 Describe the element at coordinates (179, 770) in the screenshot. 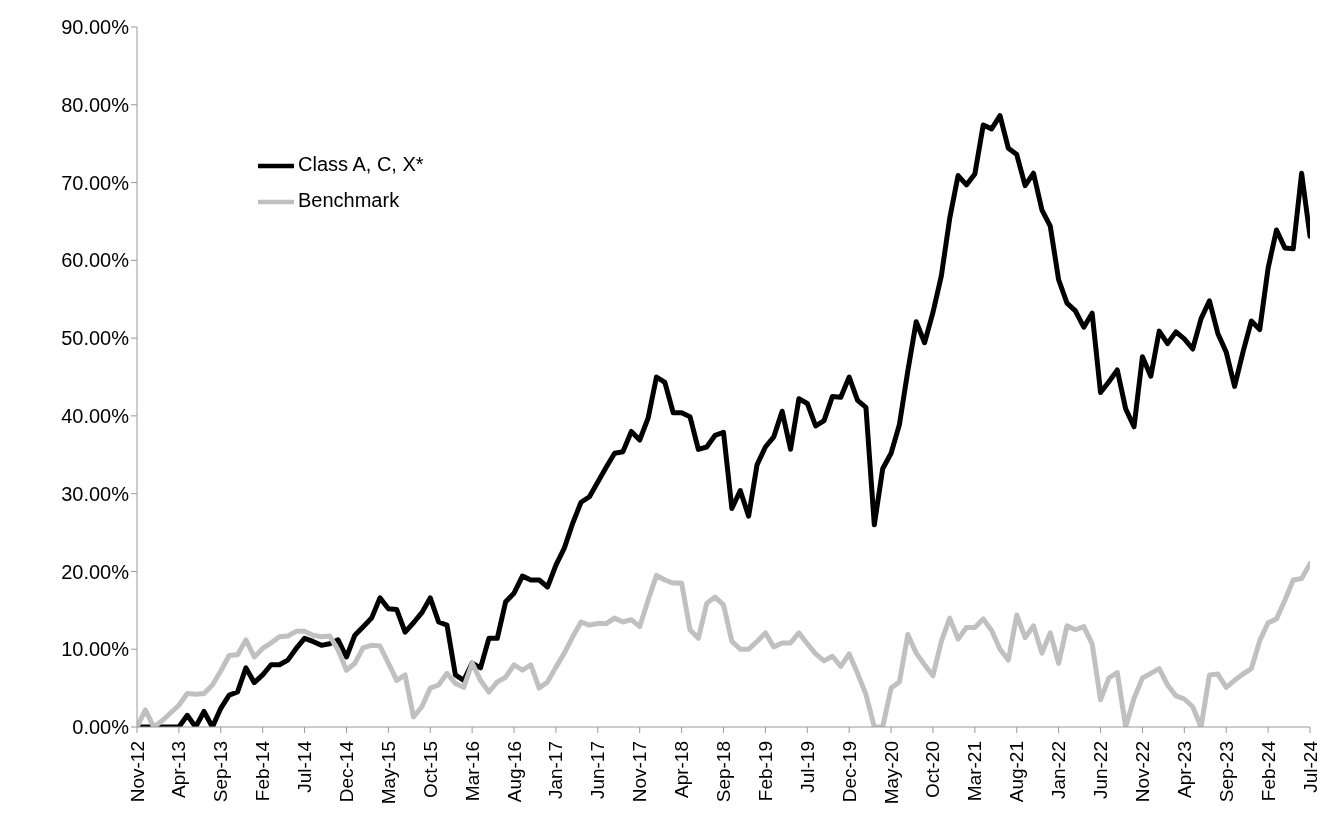

I see `x-tick-label: Apr-13` at that location.